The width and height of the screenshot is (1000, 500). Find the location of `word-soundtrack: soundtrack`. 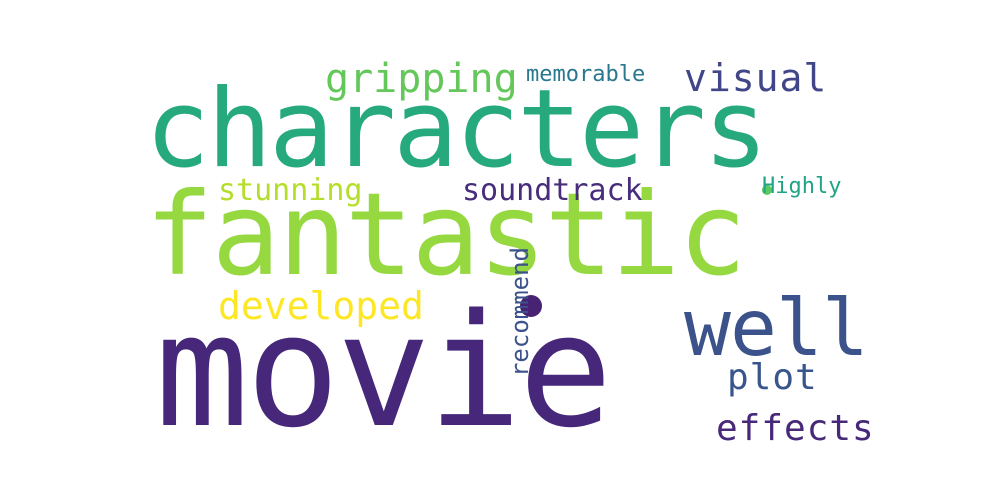

word-soundtrack: soundtrack is located at coordinates (552, 190).